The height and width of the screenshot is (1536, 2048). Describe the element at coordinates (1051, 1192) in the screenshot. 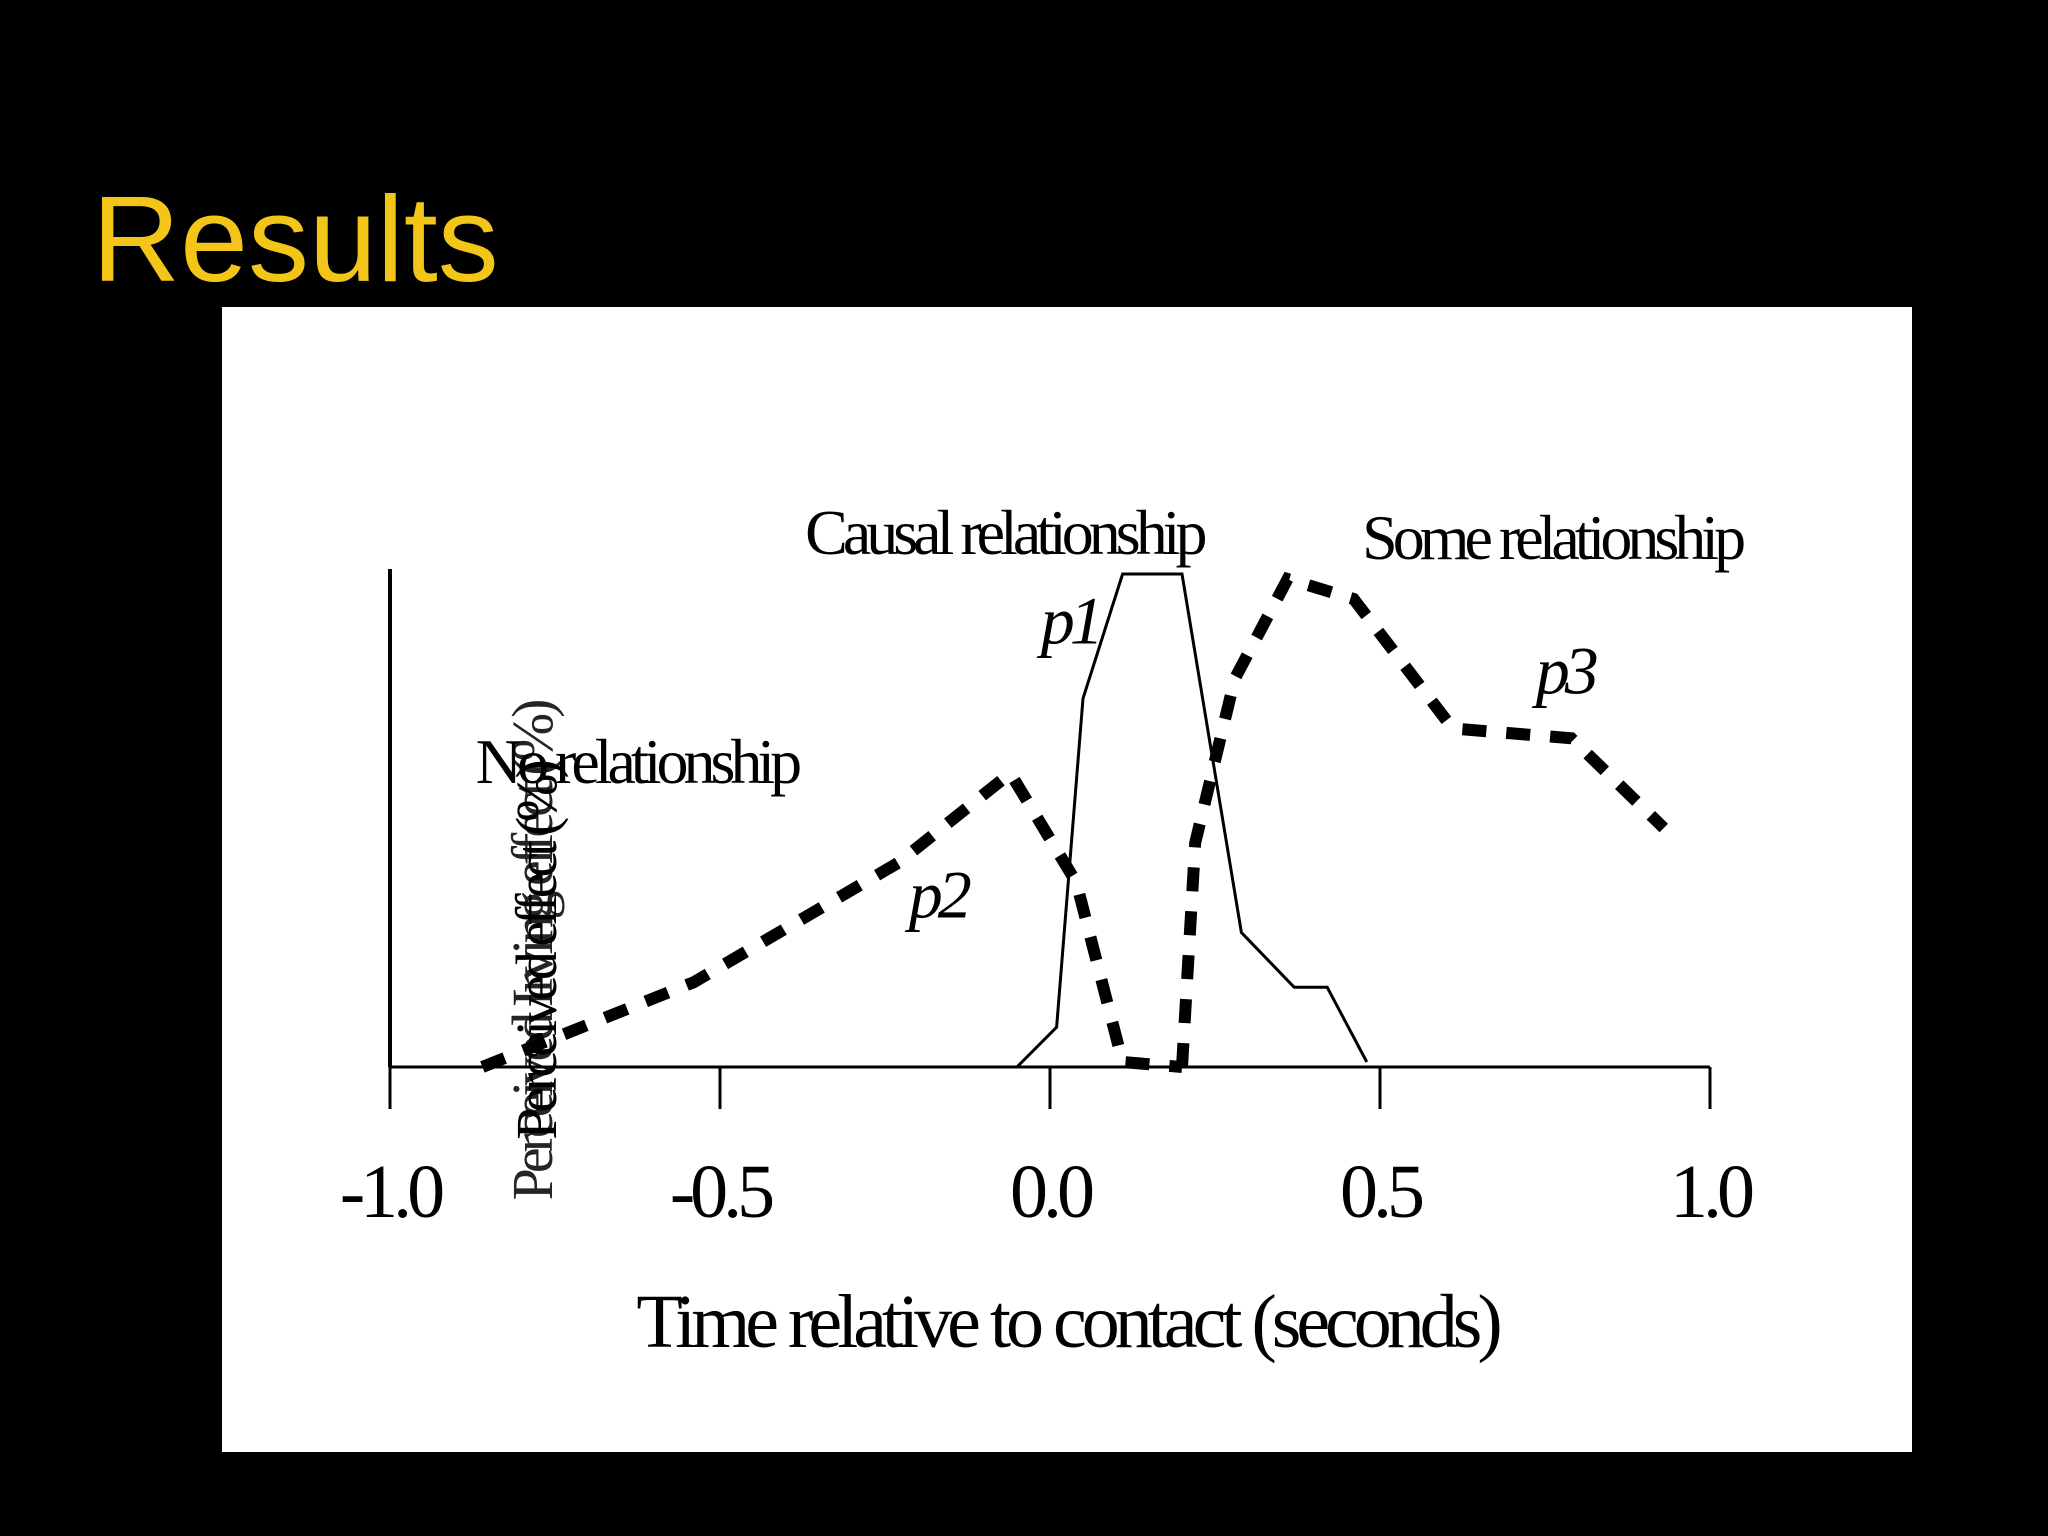

I see `x-tick-label: 0.0` at that location.